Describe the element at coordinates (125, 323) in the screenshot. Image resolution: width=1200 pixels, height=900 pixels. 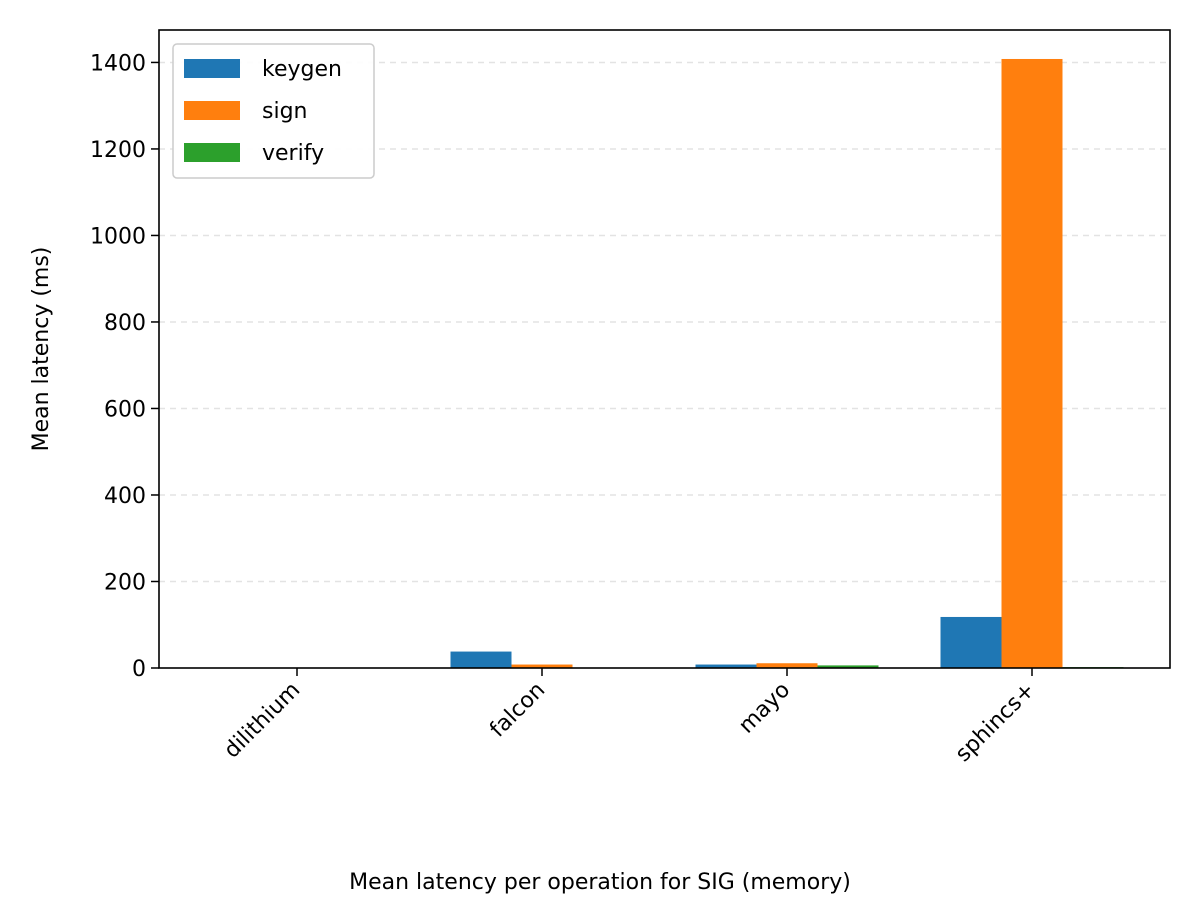
I see `y-tick-label: 800` at that location.